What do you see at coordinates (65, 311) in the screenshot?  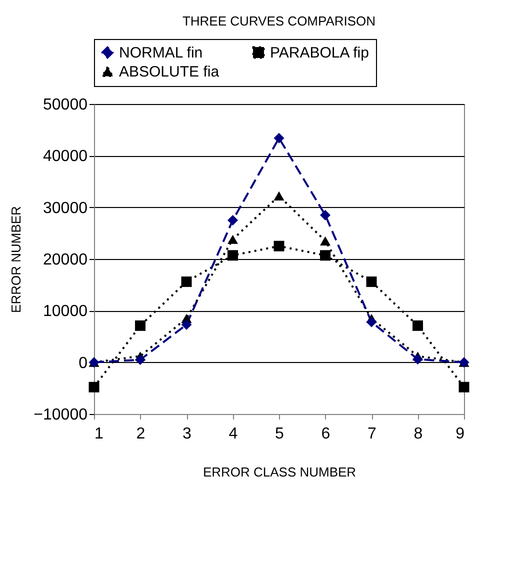 I see `y-tick-label: 10000` at bounding box center [65, 311].